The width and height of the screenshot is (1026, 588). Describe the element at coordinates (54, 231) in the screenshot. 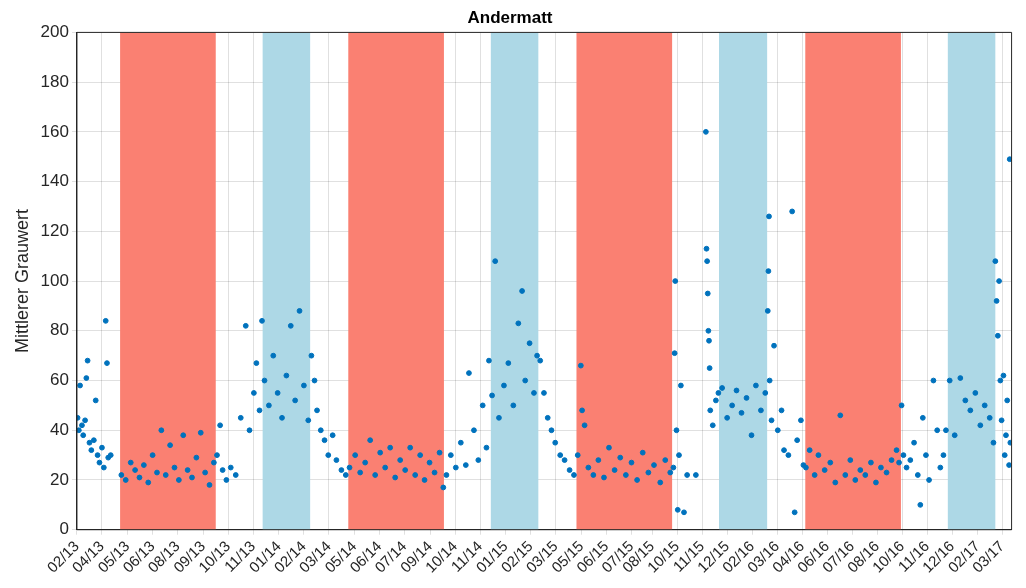

I see `y-tick-label: 120` at that location.